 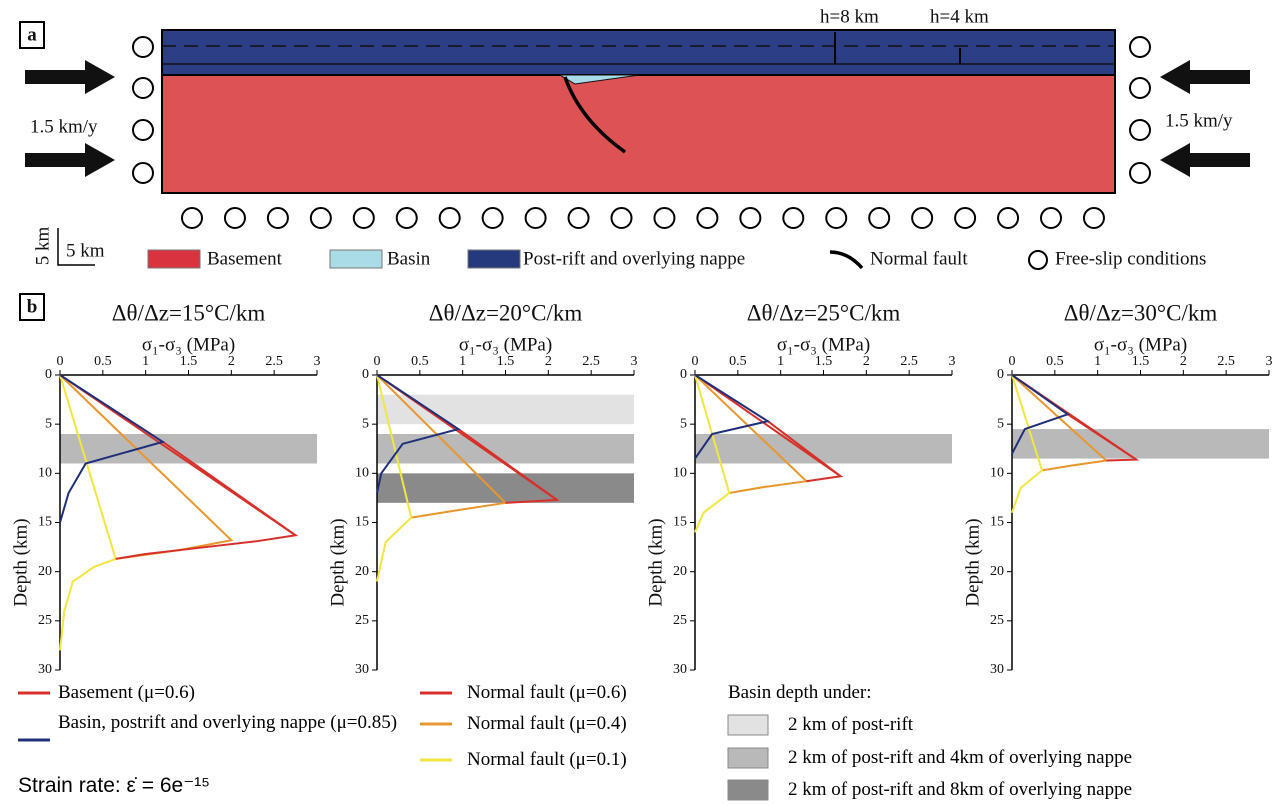 What do you see at coordinates (959, 16) in the screenshot?
I see `h-label: h=4 km` at bounding box center [959, 16].